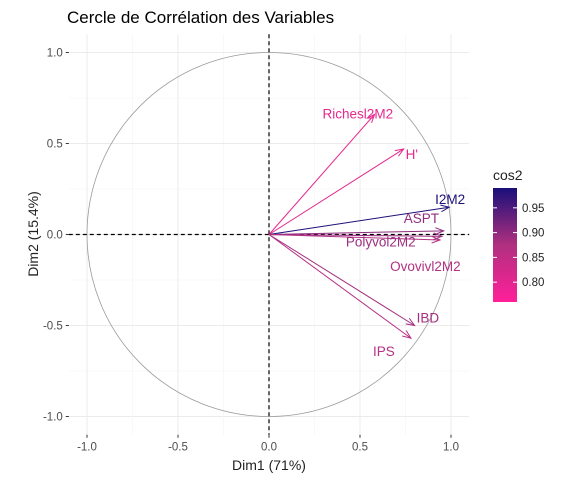  I want to click on legend-tick-label: 0.95, so click(533, 209).